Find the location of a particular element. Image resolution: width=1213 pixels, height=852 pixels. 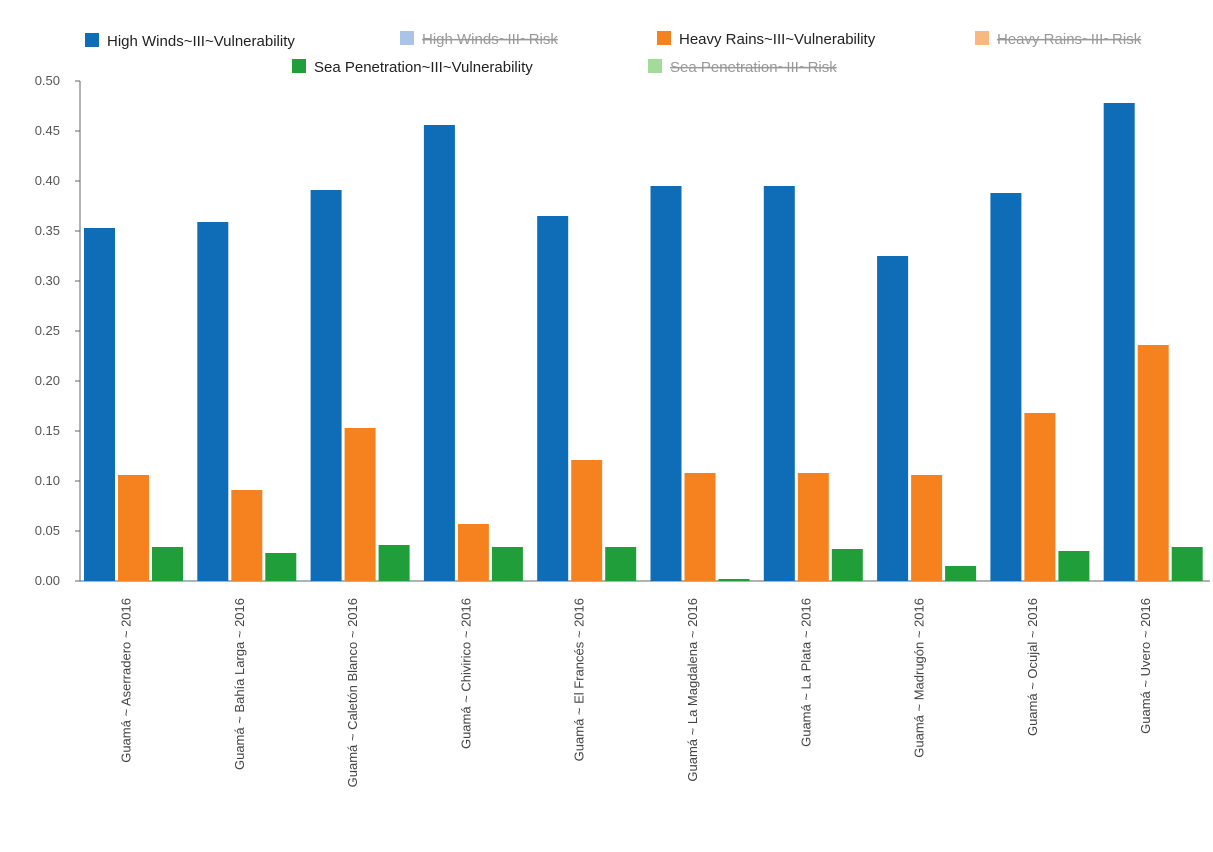

legend-label: Sea Penetration~III~Vulnerability is located at coordinates (423, 67).